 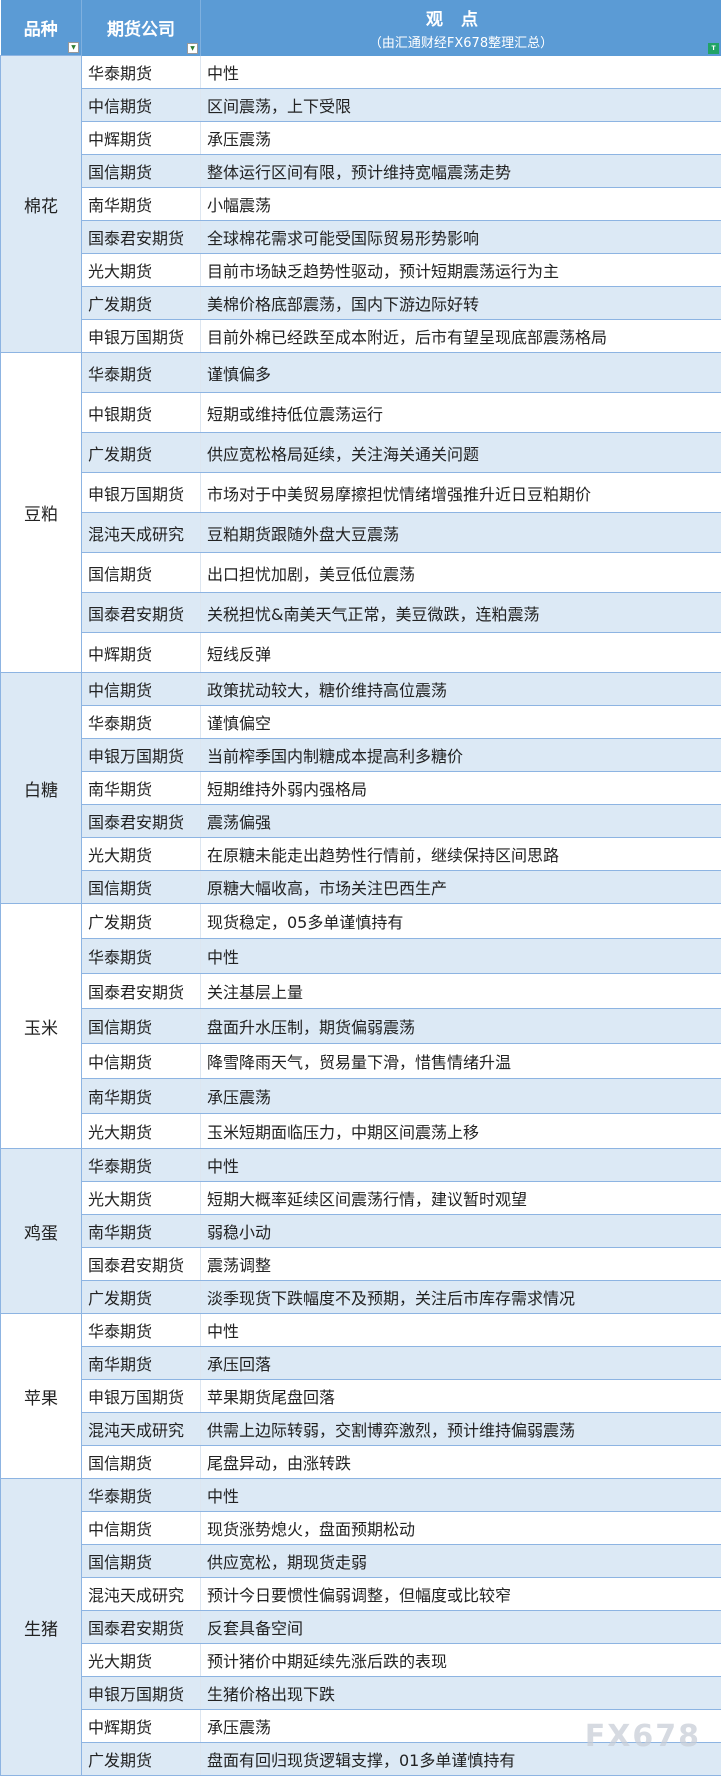 I want to click on opinion-cell: 现货涨势熄火，盘面预期松动, so click(x=460, y=1528).